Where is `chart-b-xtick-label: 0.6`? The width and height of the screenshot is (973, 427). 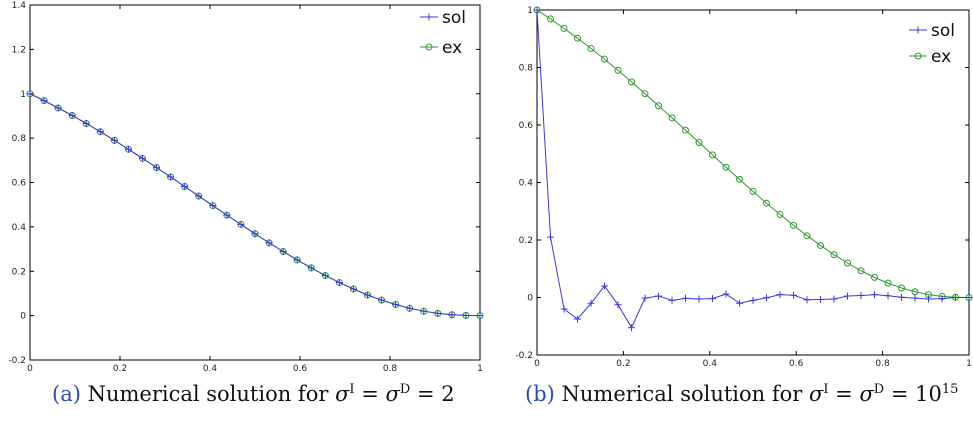 chart-b-xtick-label: 0.6 is located at coordinates (796, 364).